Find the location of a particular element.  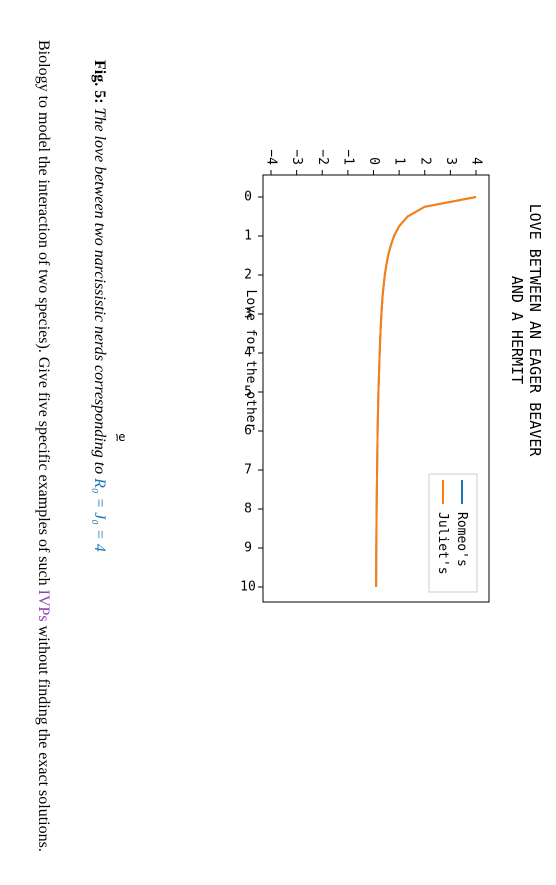

x-tick-label: 4 is located at coordinates (248, 353).